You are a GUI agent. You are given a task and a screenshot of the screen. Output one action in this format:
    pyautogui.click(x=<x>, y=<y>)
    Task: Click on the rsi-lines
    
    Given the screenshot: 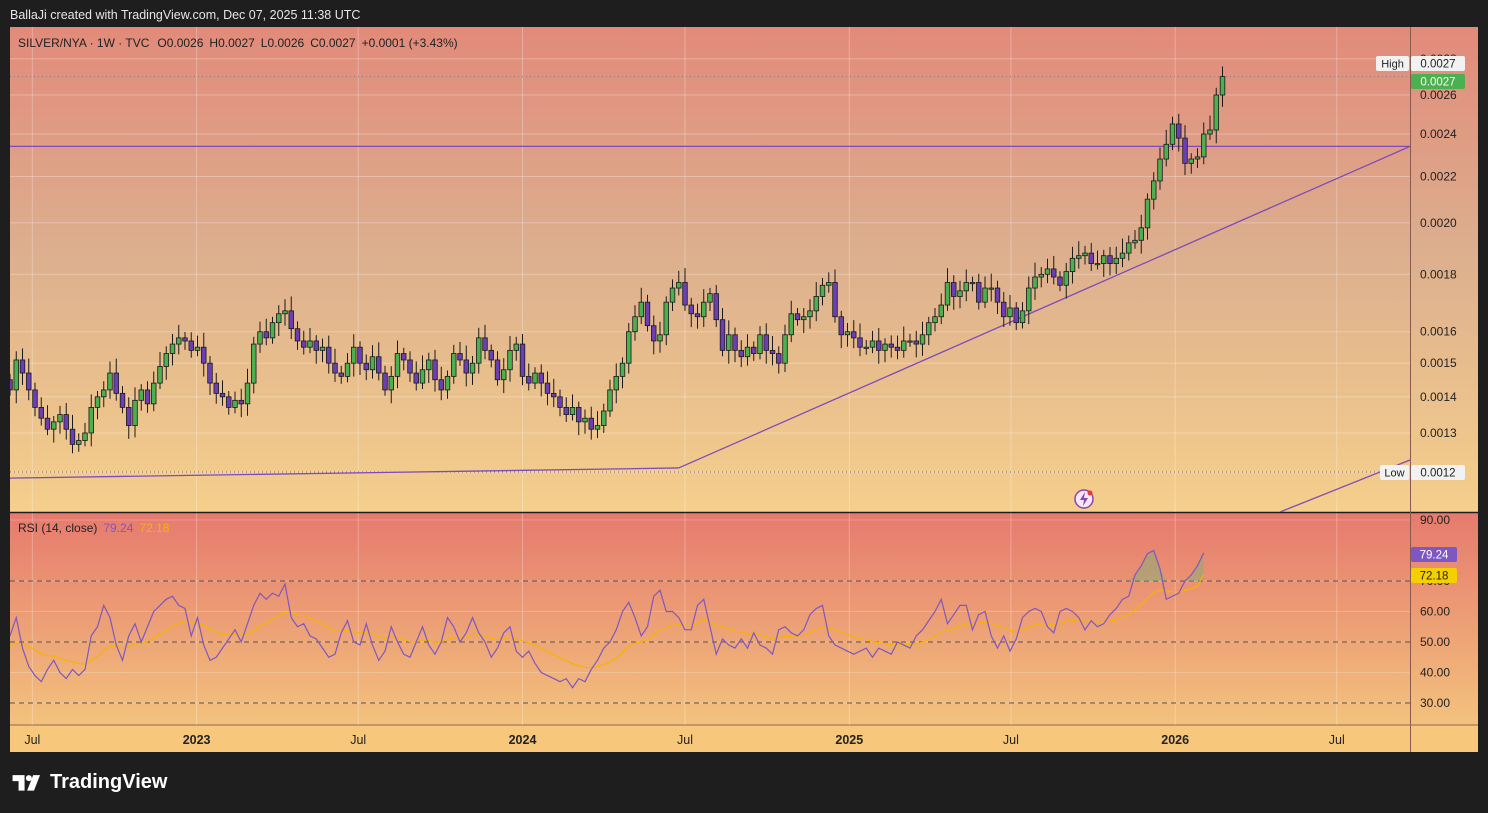 What is the action you would take?
    pyautogui.click(x=607, y=619)
    